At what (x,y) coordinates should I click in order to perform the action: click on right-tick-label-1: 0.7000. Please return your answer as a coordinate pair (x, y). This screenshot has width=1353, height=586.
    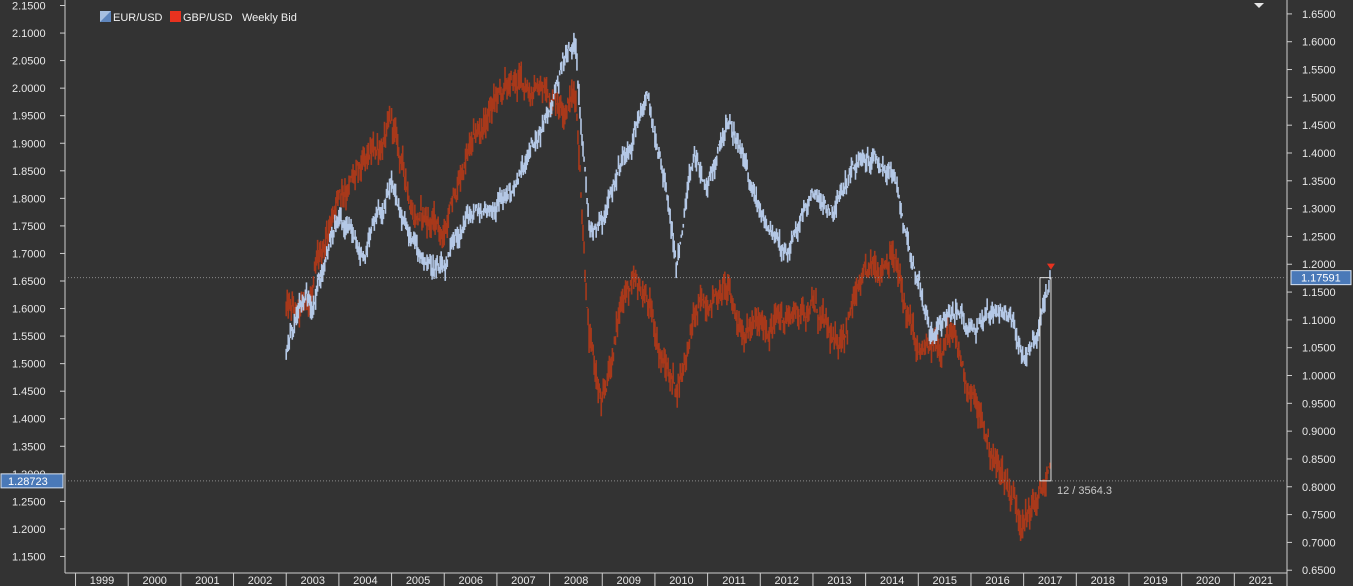
    Looking at the image, I should click on (1319, 543).